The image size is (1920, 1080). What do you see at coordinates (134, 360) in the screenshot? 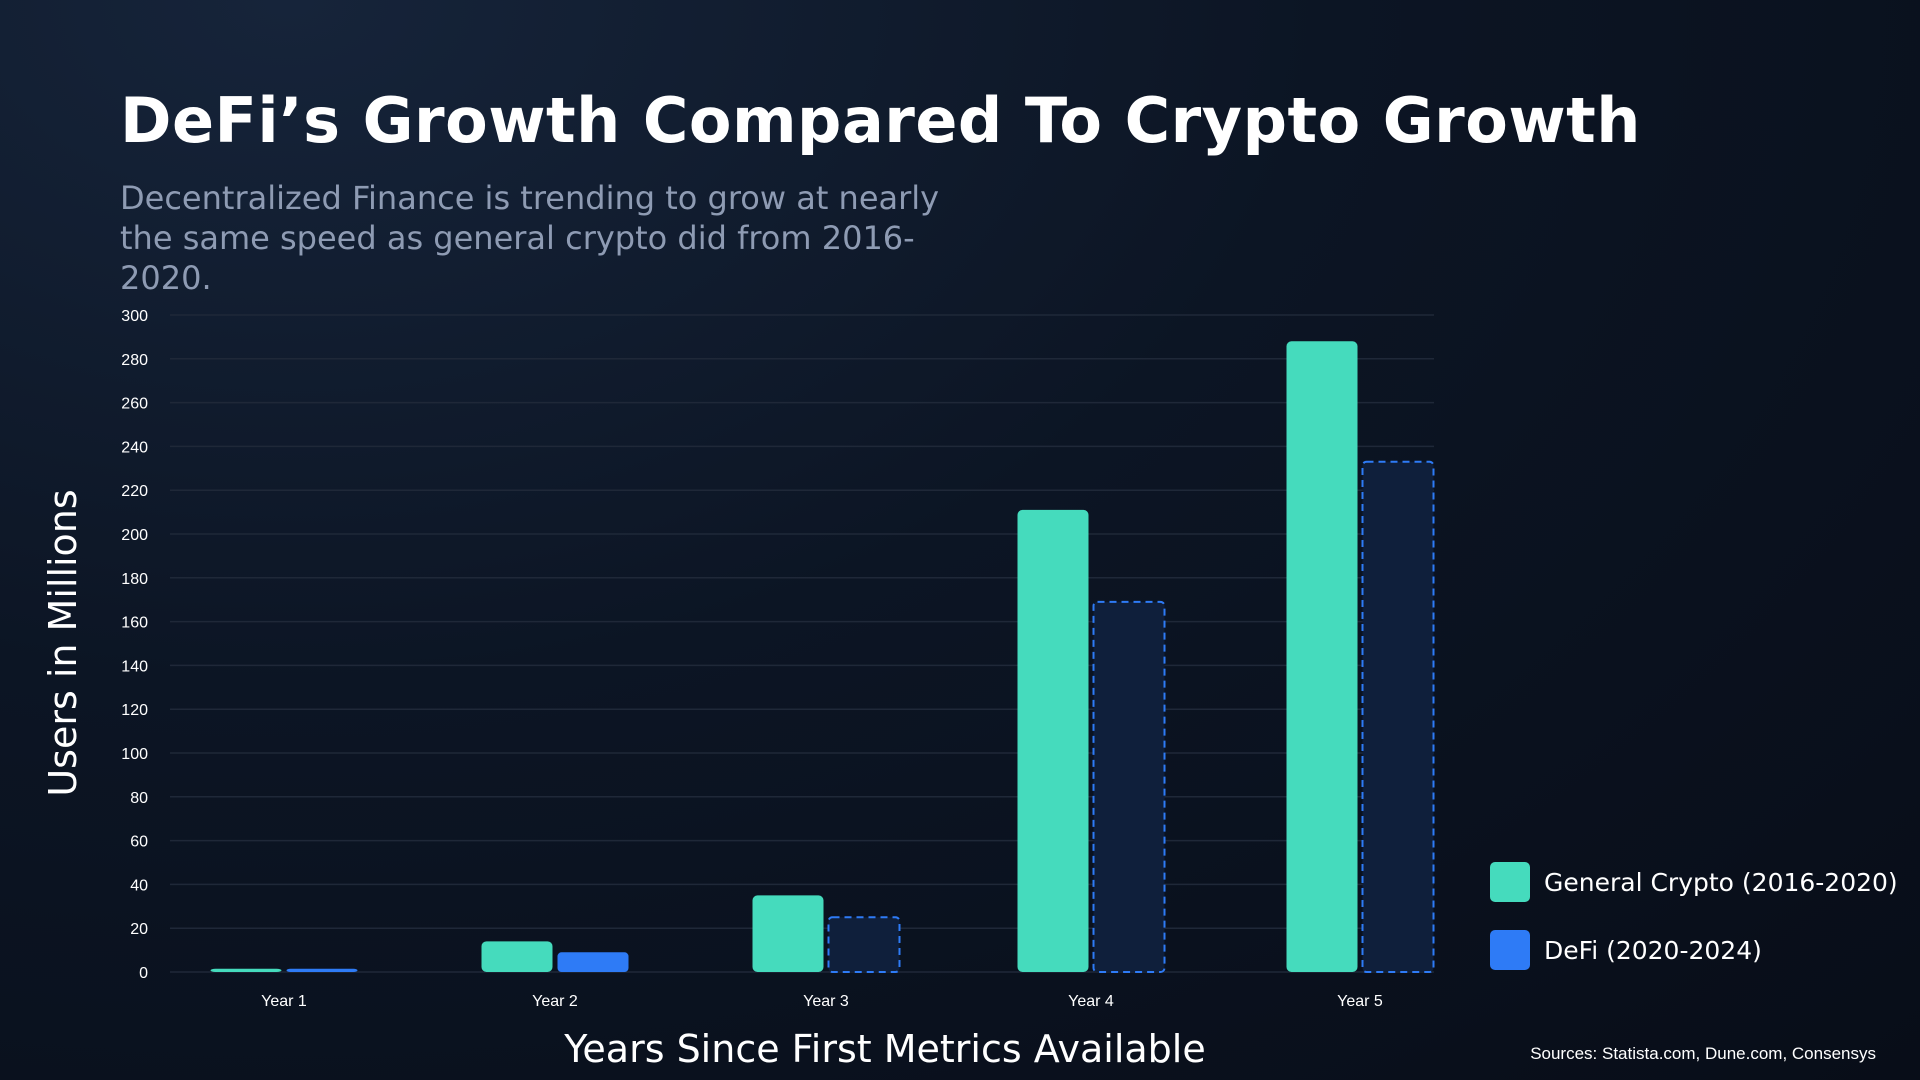
I see `y-tick-label: 280` at bounding box center [134, 360].